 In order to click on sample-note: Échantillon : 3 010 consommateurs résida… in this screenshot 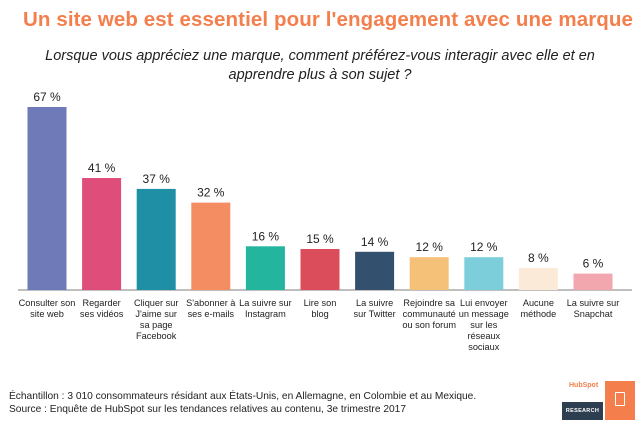, I will do `click(243, 396)`.